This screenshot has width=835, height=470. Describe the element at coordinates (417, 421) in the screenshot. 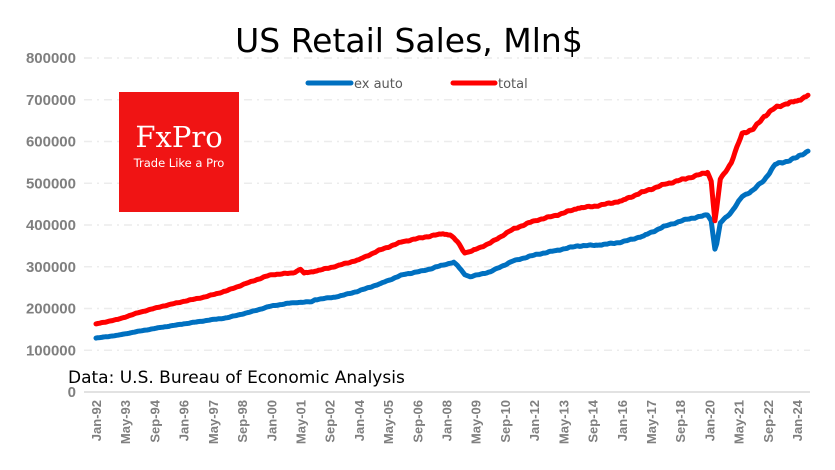

I see `x-tick-label: Sep-06` at that location.